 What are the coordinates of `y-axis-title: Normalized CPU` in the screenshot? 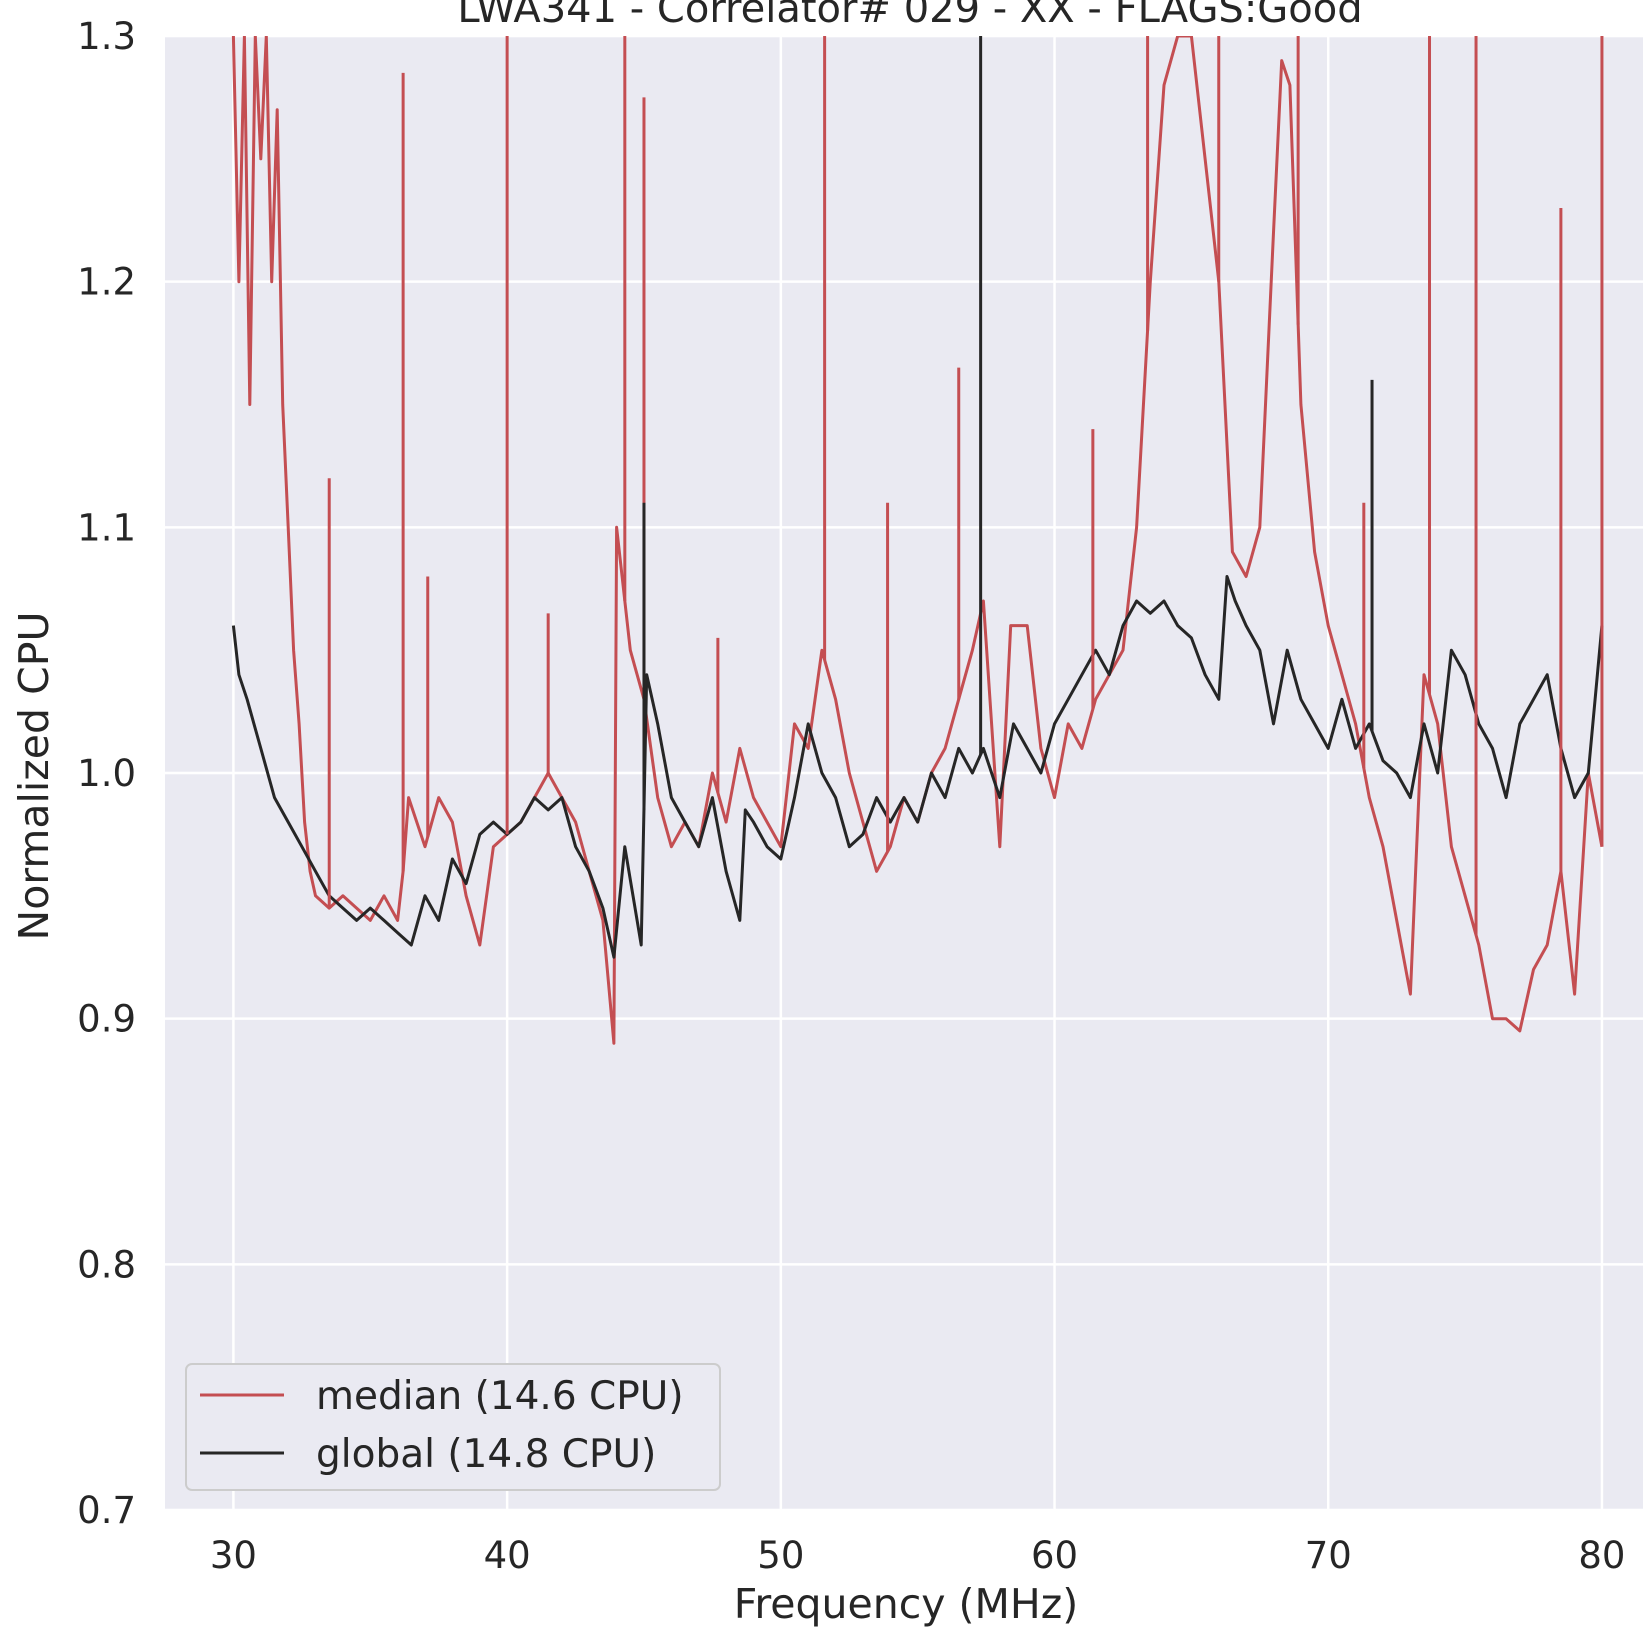 It's located at (34, 776).